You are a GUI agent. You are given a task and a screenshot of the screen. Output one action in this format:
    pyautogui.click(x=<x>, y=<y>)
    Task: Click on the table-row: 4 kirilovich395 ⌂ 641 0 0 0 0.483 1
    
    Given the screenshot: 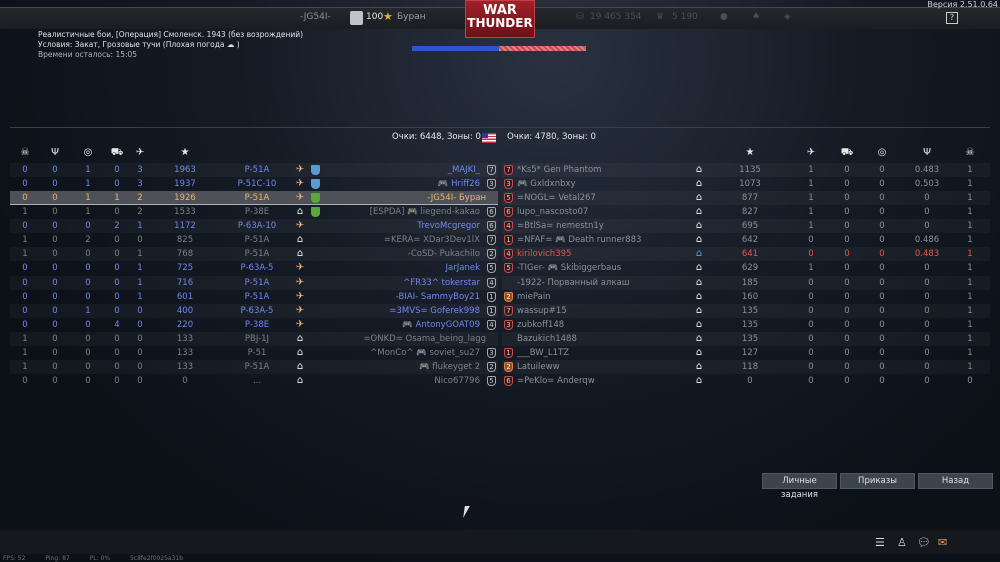 What is the action you would take?
    pyautogui.click(x=746, y=254)
    